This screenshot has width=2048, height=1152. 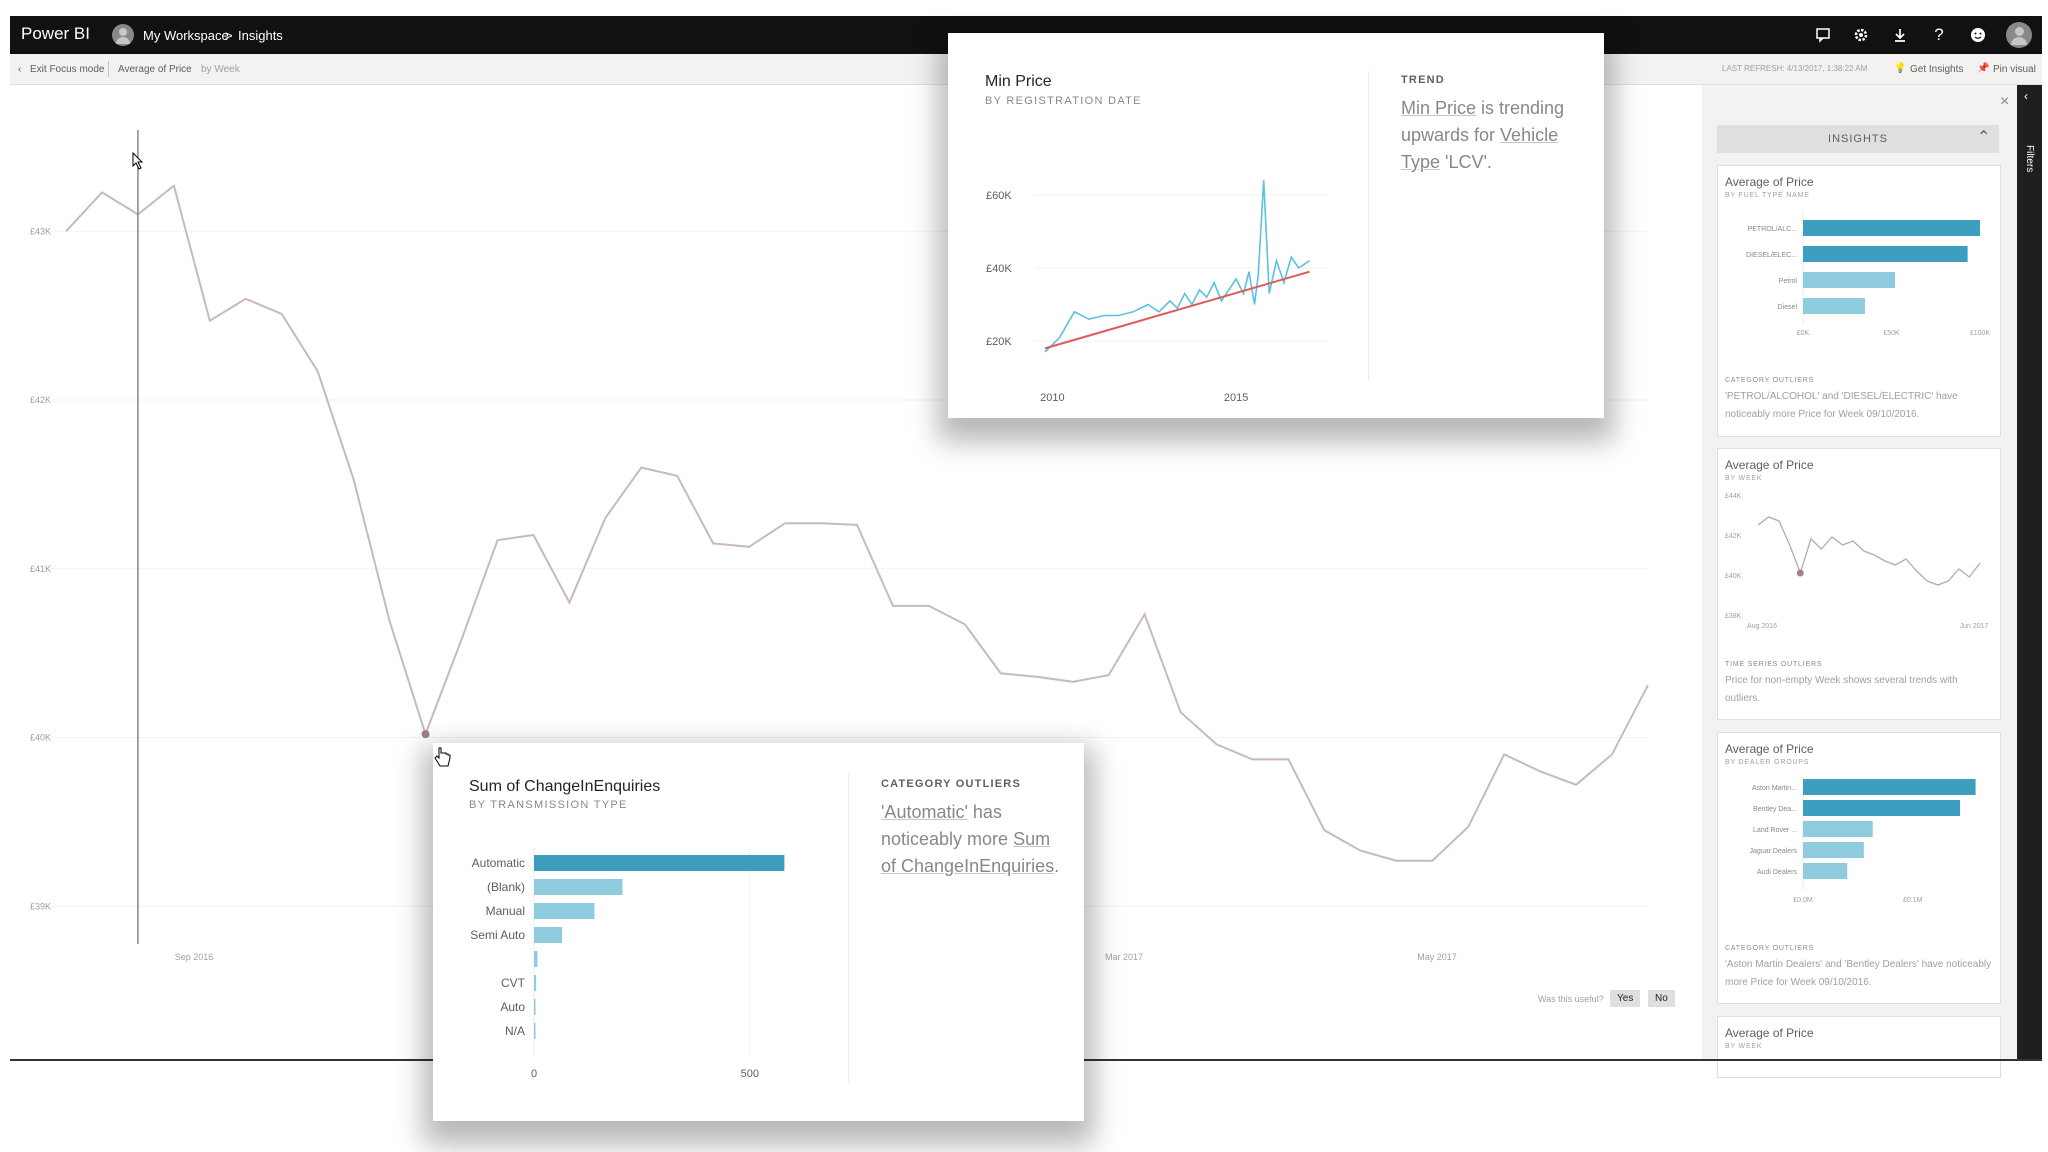 What do you see at coordinates (1978, 35) in the screenshot?
I see `smiley-icon` at bounding box center [1978, 35].